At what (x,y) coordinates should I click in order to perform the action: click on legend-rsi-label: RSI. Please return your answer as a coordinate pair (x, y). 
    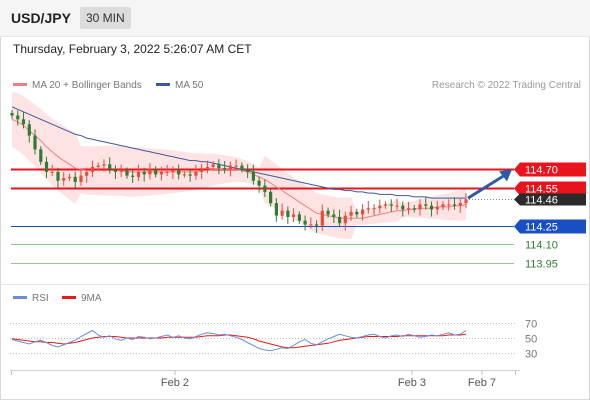
    Looking at the image, I should click on (40, 298).